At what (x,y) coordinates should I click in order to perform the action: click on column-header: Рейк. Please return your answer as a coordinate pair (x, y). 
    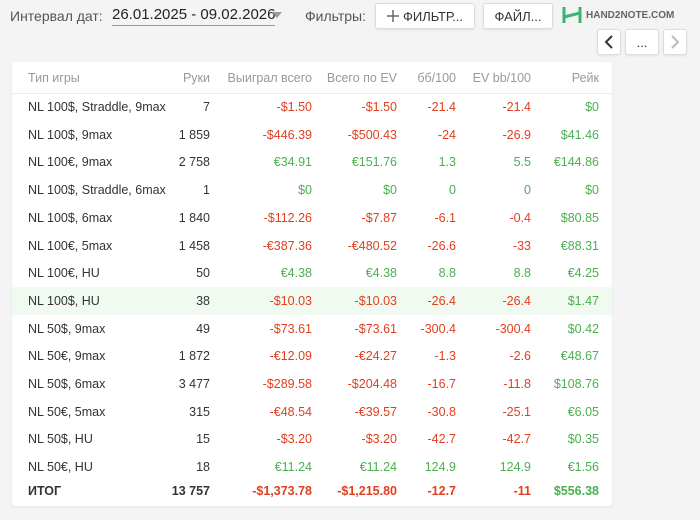
    Looking at the image, I should click on (585, 78).